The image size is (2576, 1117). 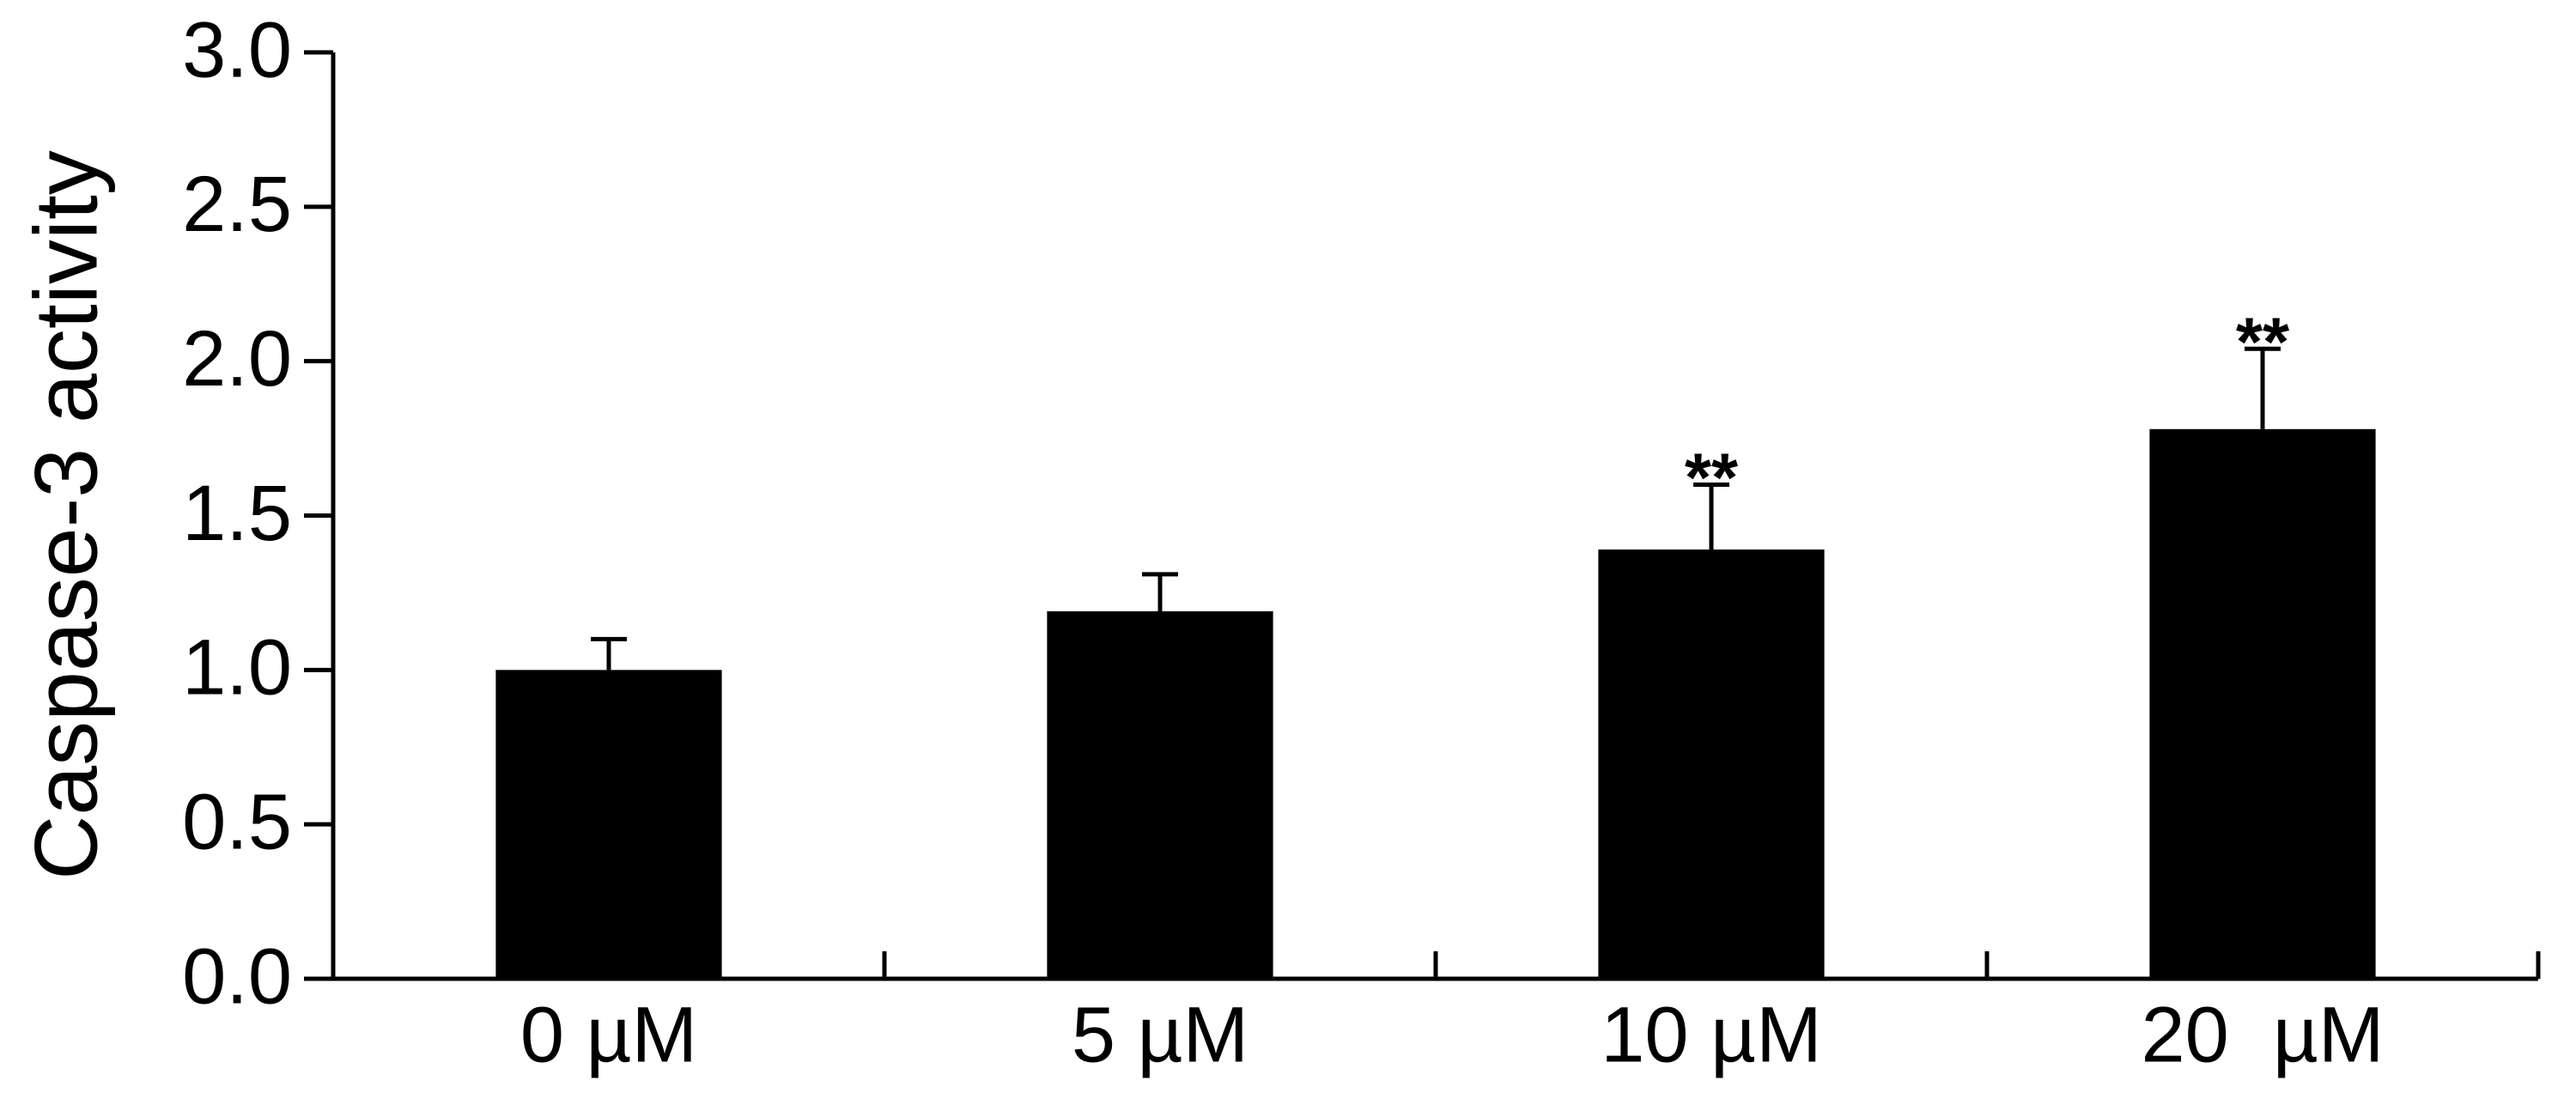 I want to click on x-tick-label: 5 µM, so click(x=1160, y=1034).